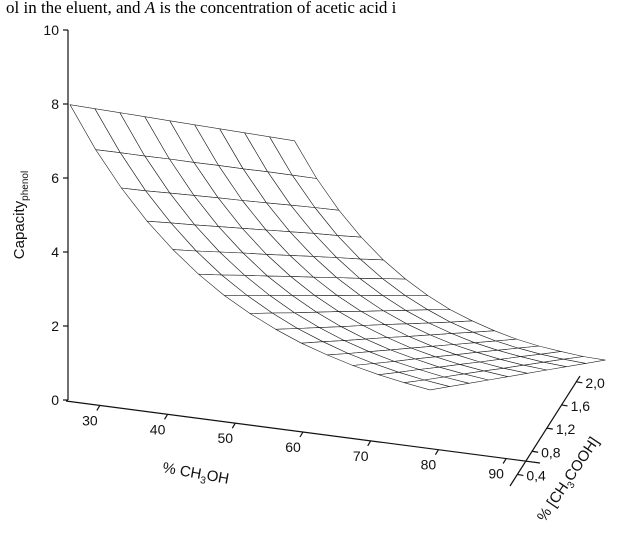 This screenshot has width=625, height=535. I want to click on y-tick-label: 0,4, so click(536, 475).